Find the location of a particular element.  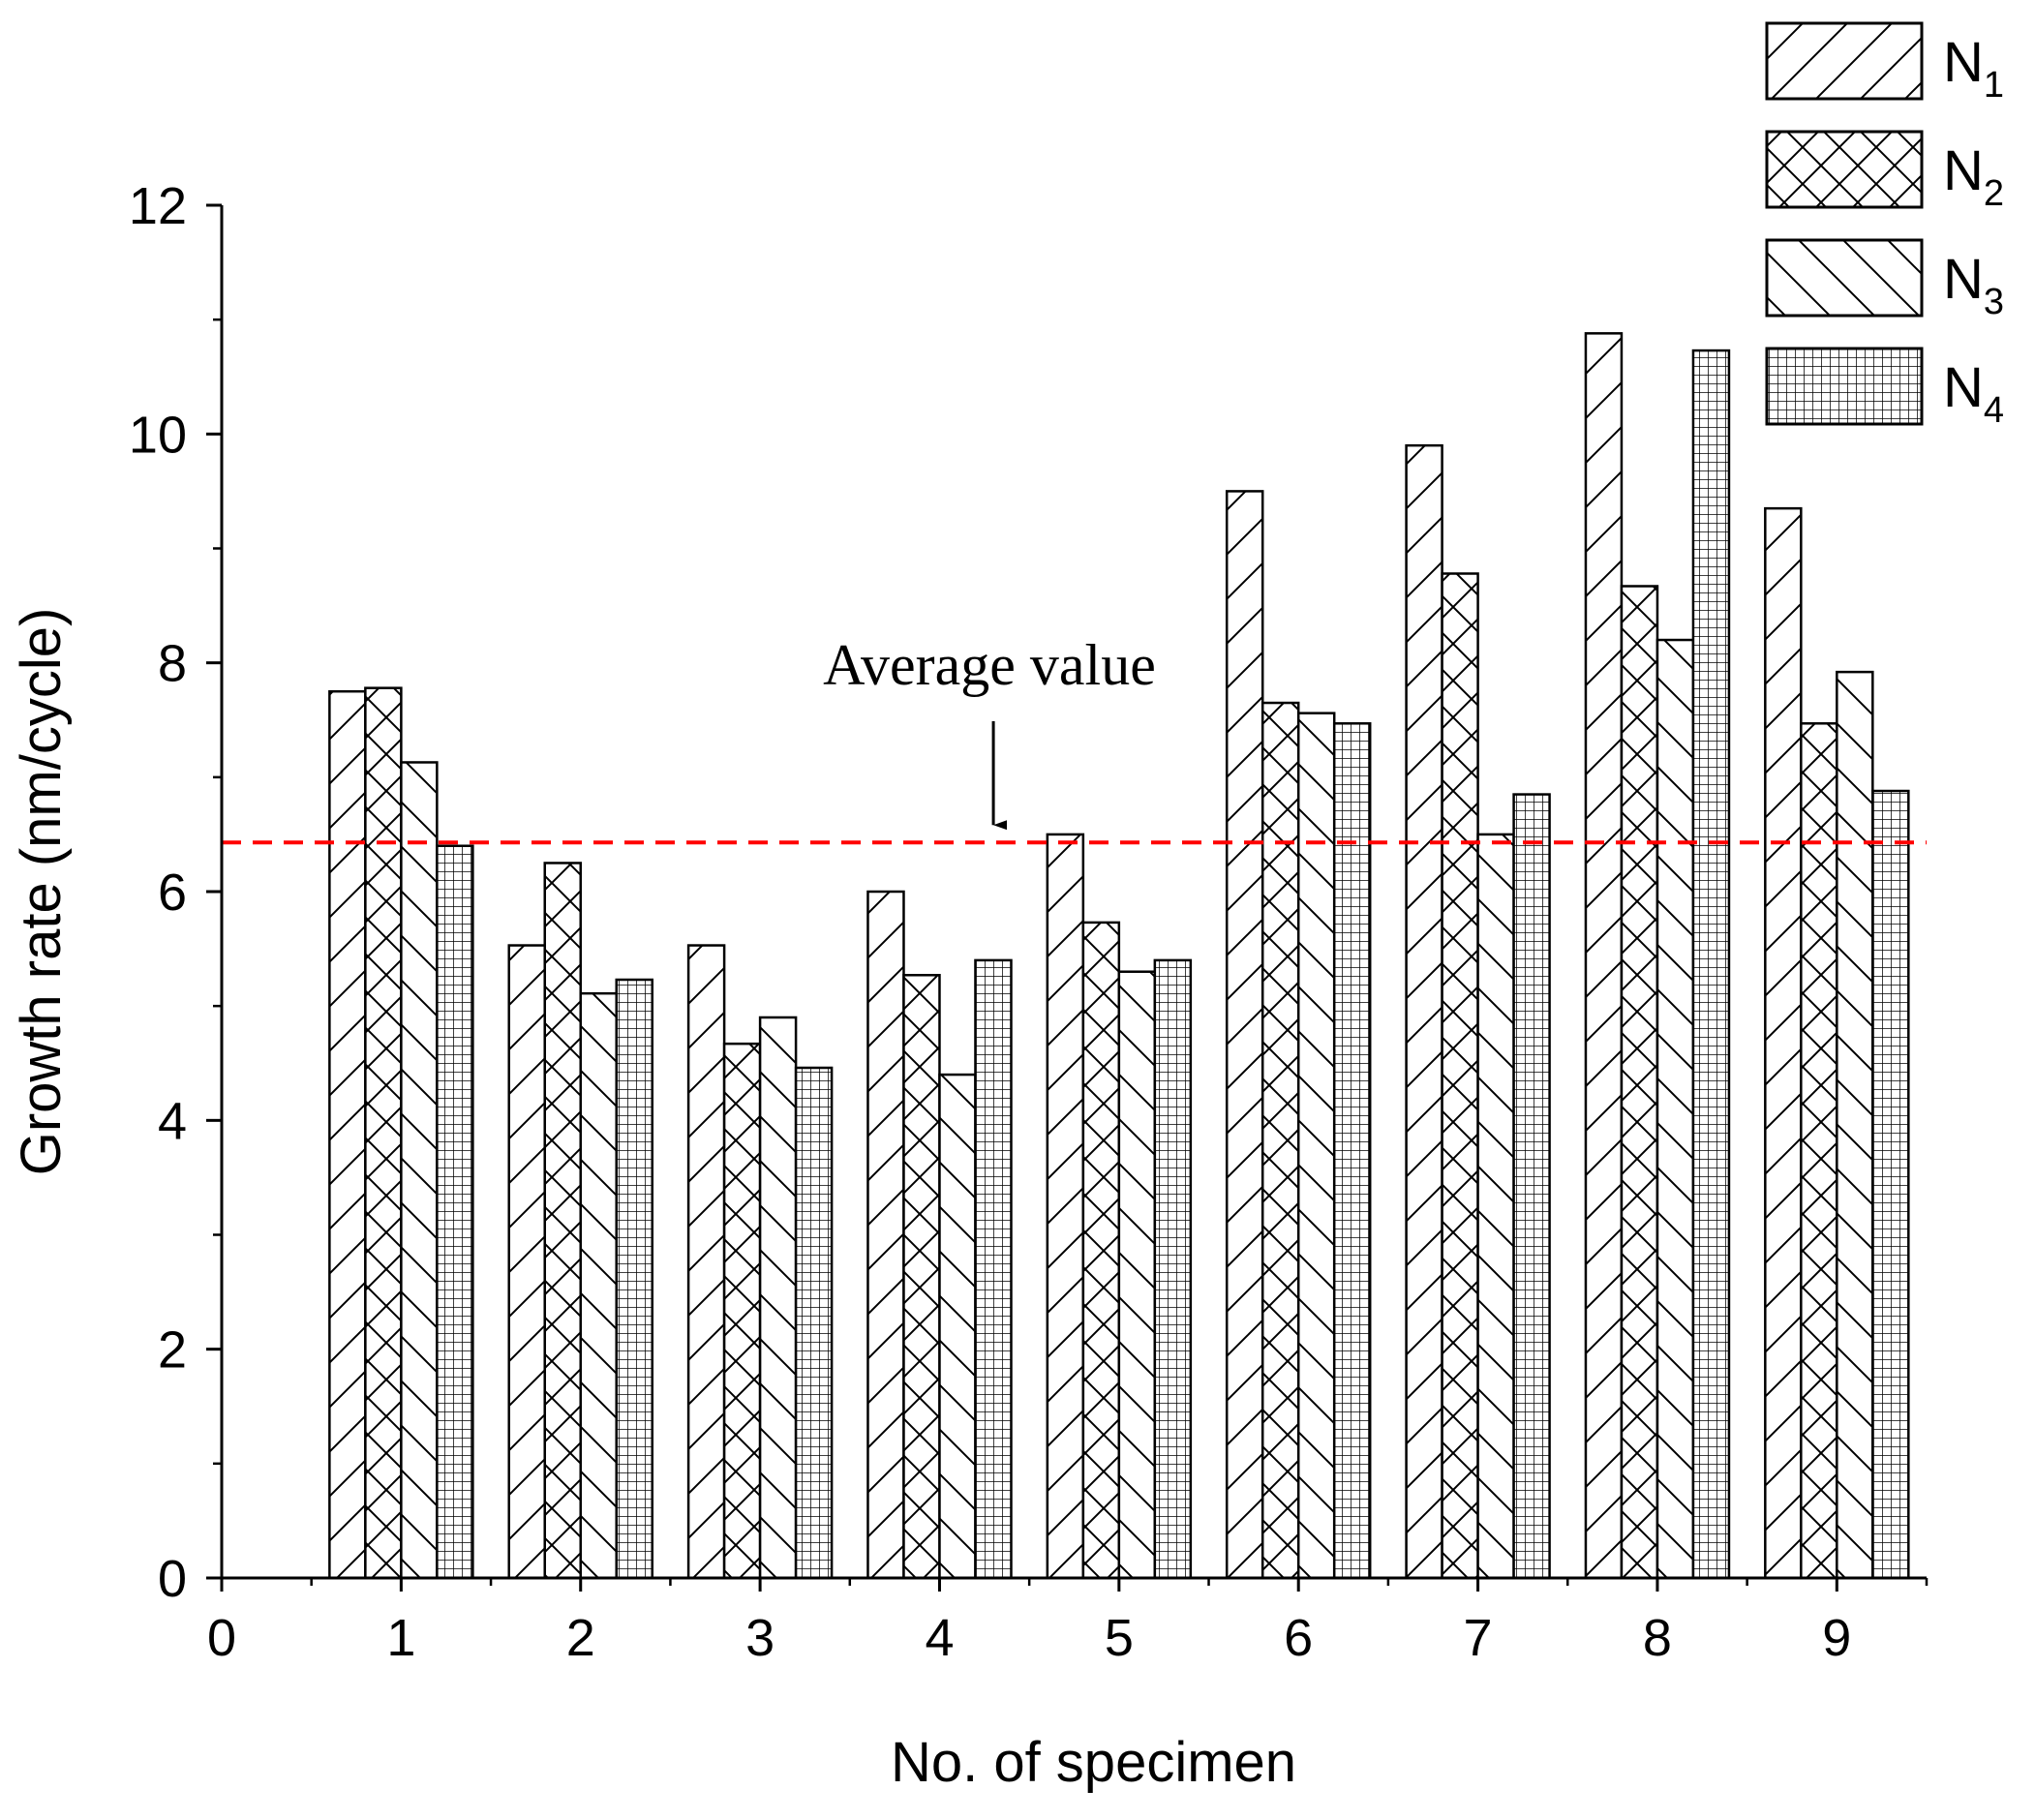

legend-label-n4: N4 is located at coordinates (1973, 394).